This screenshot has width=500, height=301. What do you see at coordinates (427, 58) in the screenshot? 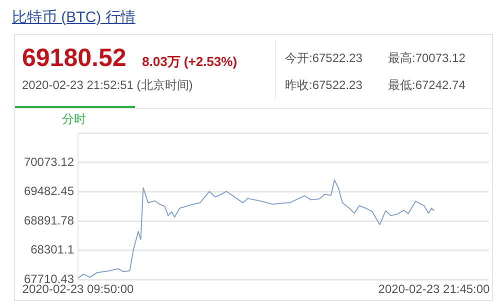
I see `text: 最高:70073.12` at bounding box center [427, 58].